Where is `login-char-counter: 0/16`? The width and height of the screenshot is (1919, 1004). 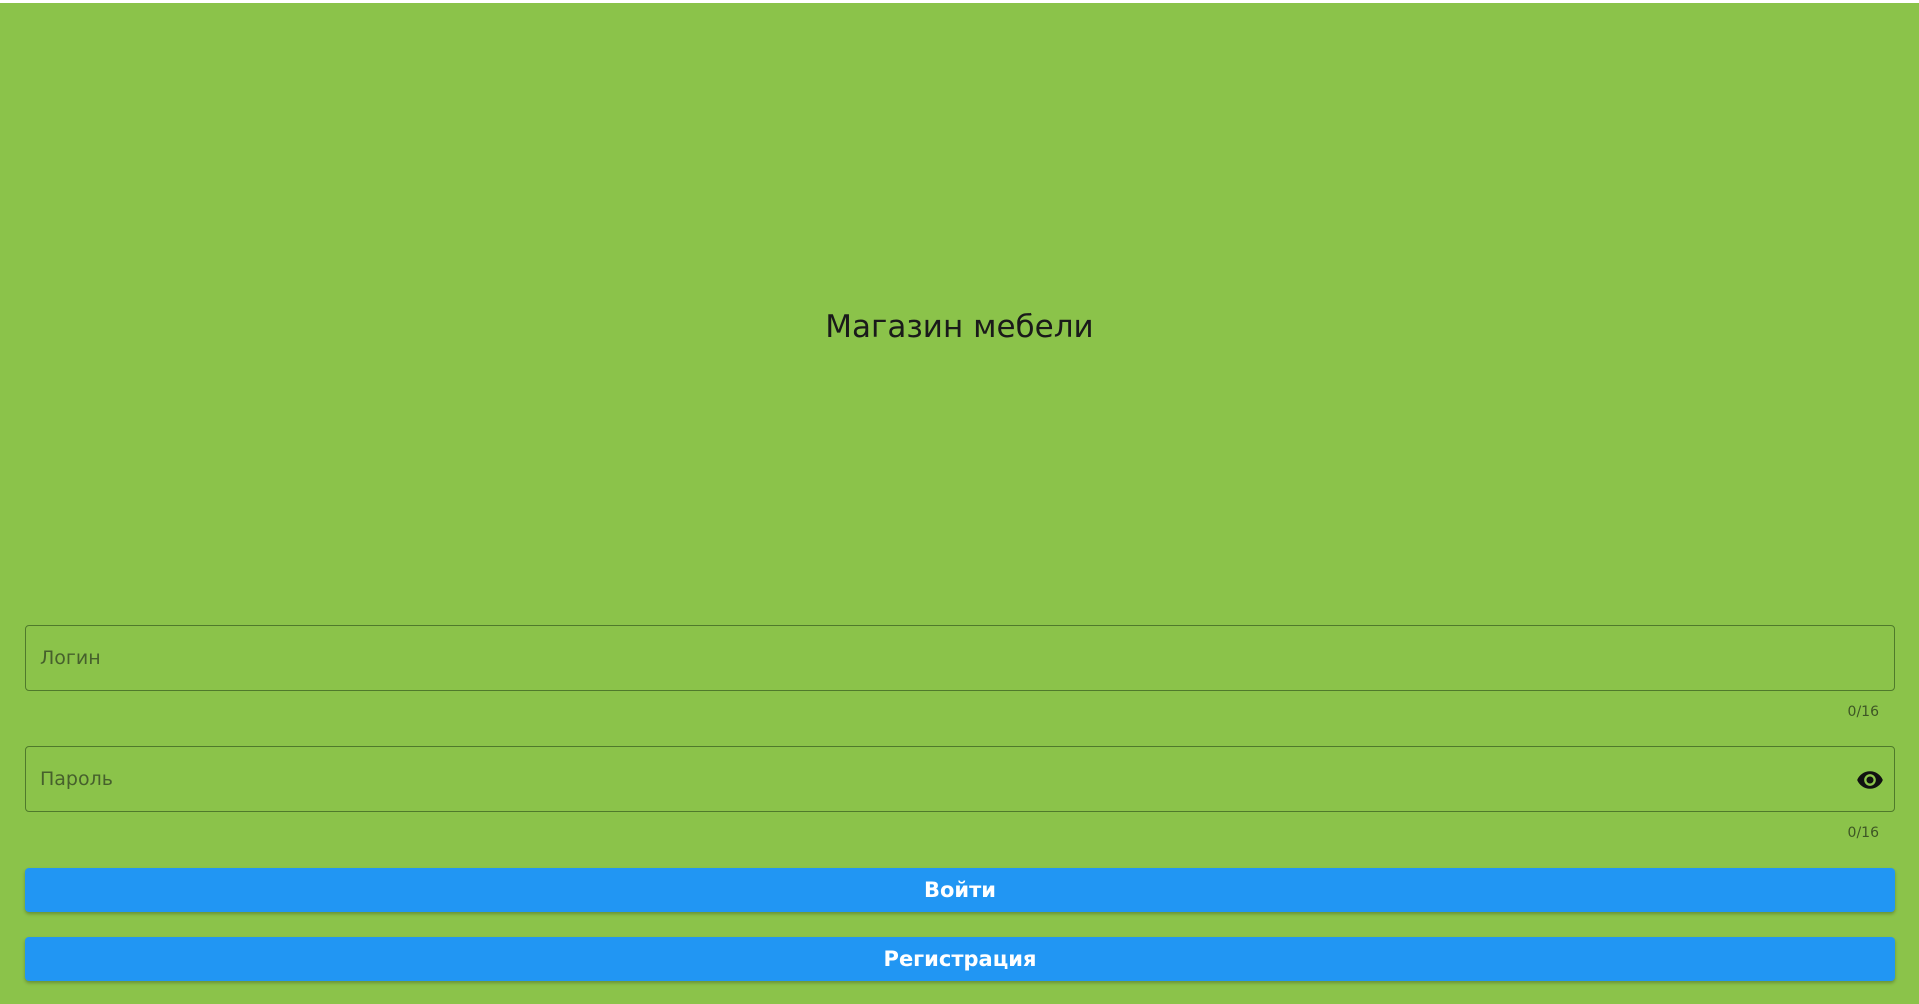
login-char-counter: 0/16 is located at coordinates (1863, 712).